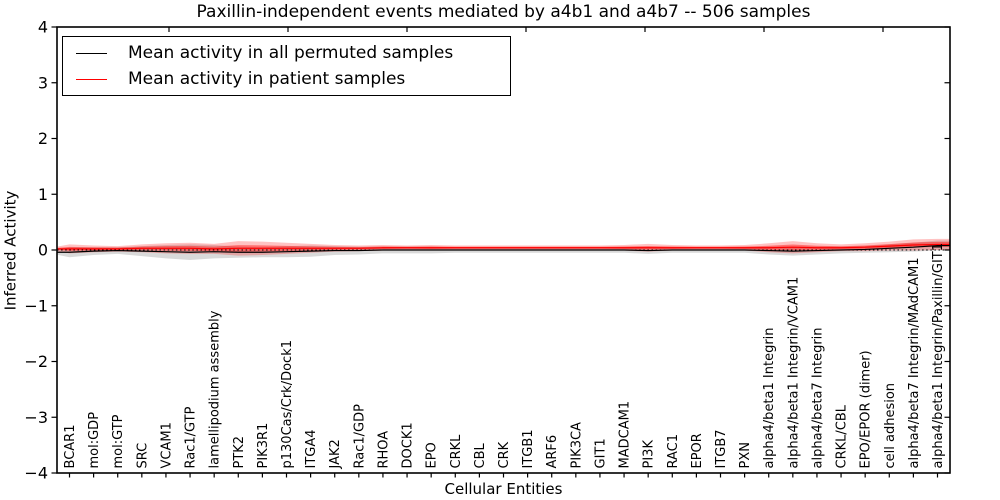  I want to click on x-tick-label: mol:GDP, so click(94, 440).